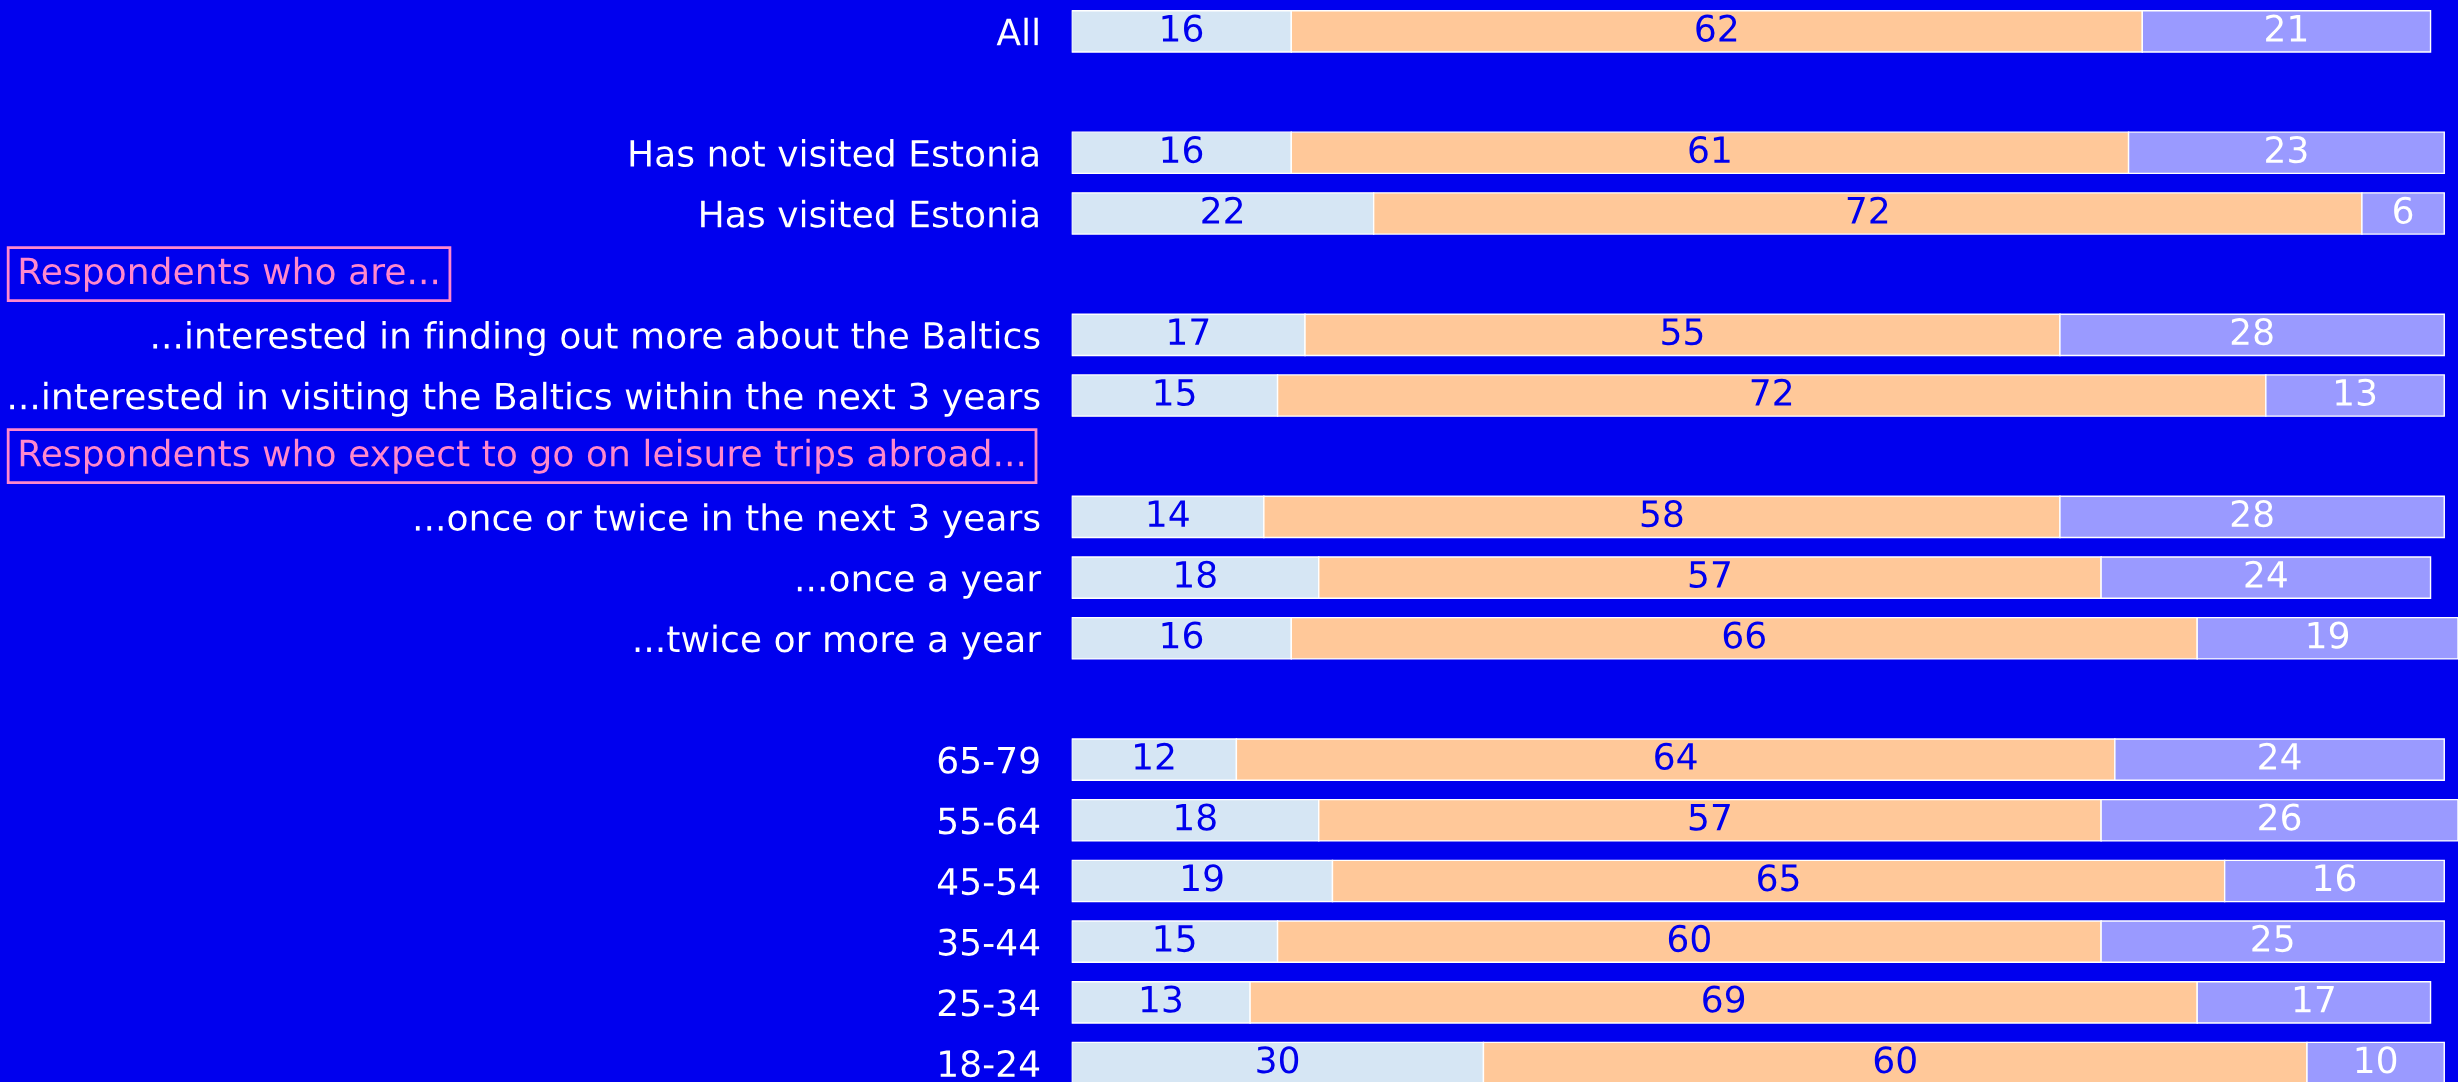 Image resolution: width=2458 pixels, height=1082 pixels. What do you see at coordinates (1168, 513) in the screenshot?
I see `data-label: 14` at bounding box center [1168, 513].